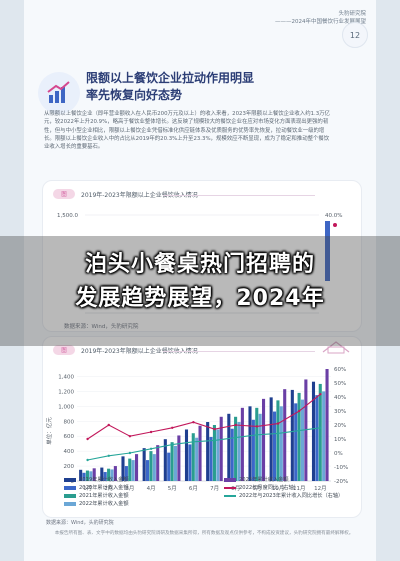 Image resolution: width=400 pixels, height=561 pixels. I want to click on banner-line-1: 泊头小餐桌热门招聘的, so click(199, 264).